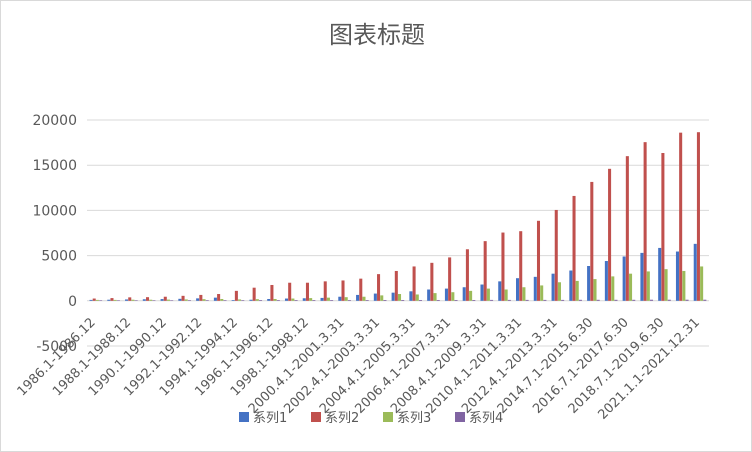 The width and height of the screenshot is (752, 452). I want to click on y-axis-ticks: -5000 0 5000 10000 15000 20000, so click(54, 234).